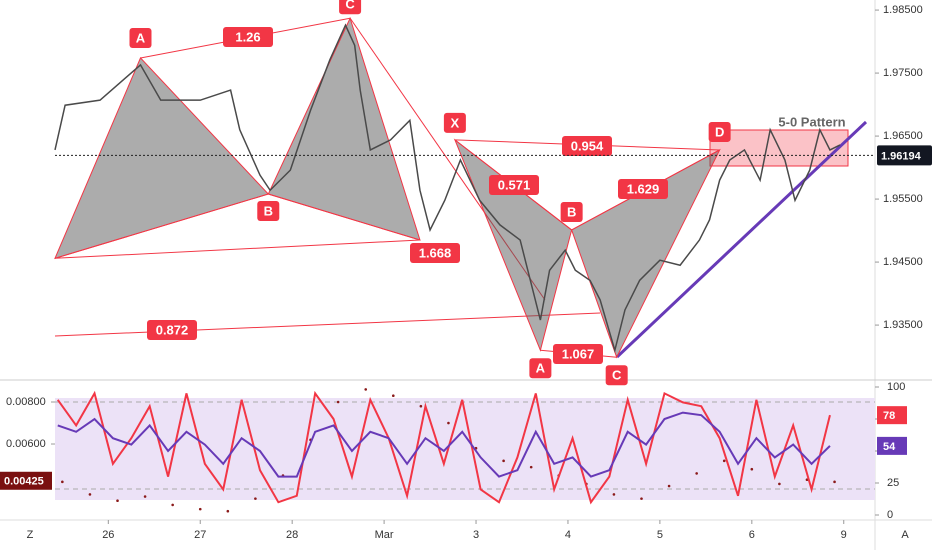 This screenshot has height=550, width=932. I want to click on trend-line, so click(741, 239).